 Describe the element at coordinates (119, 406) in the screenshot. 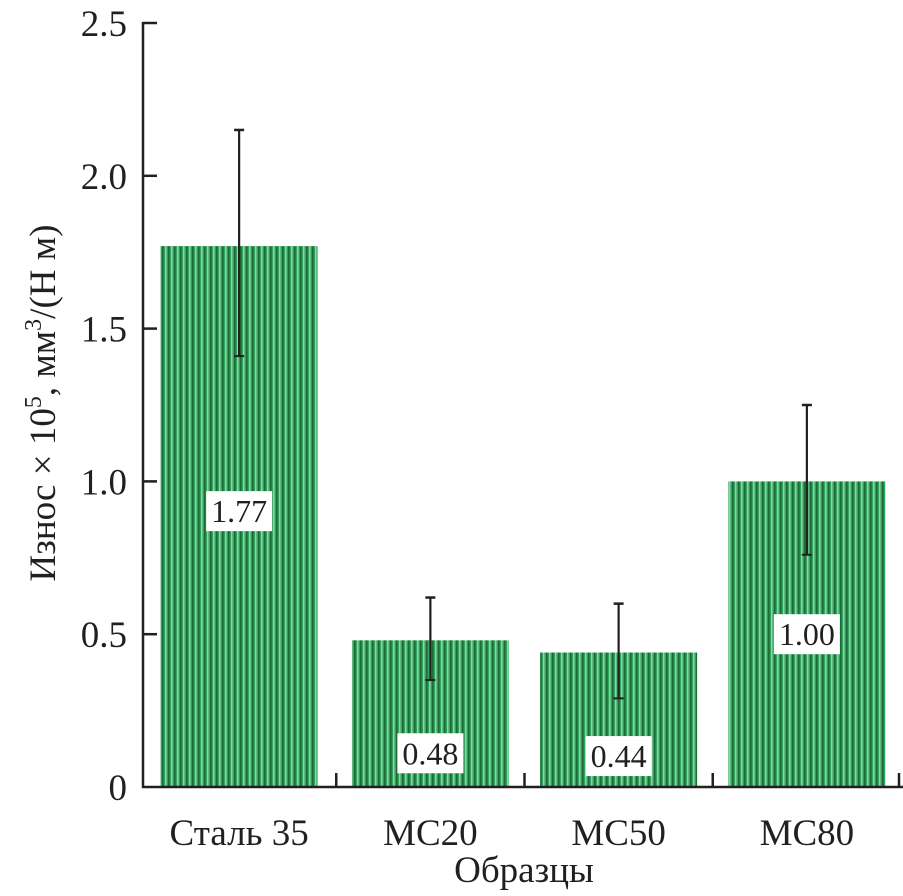

I see `y-ticks-layer: 0 0.5 1.0 1.5 2.0 2.5` at that location.